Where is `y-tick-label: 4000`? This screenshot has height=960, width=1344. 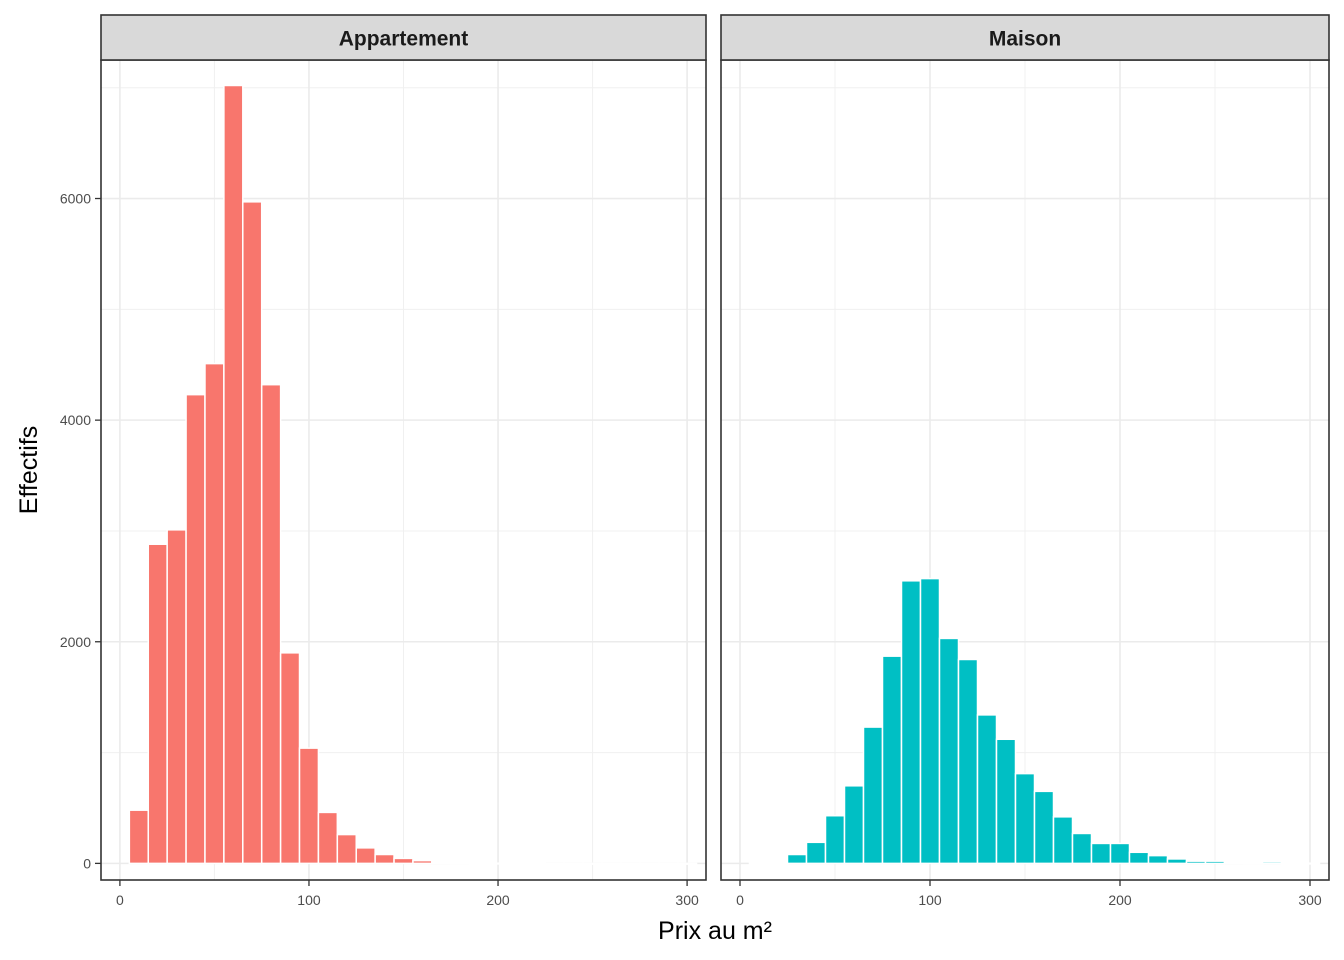 y-tick-label: 4000 is located at coordinates (75, 420).